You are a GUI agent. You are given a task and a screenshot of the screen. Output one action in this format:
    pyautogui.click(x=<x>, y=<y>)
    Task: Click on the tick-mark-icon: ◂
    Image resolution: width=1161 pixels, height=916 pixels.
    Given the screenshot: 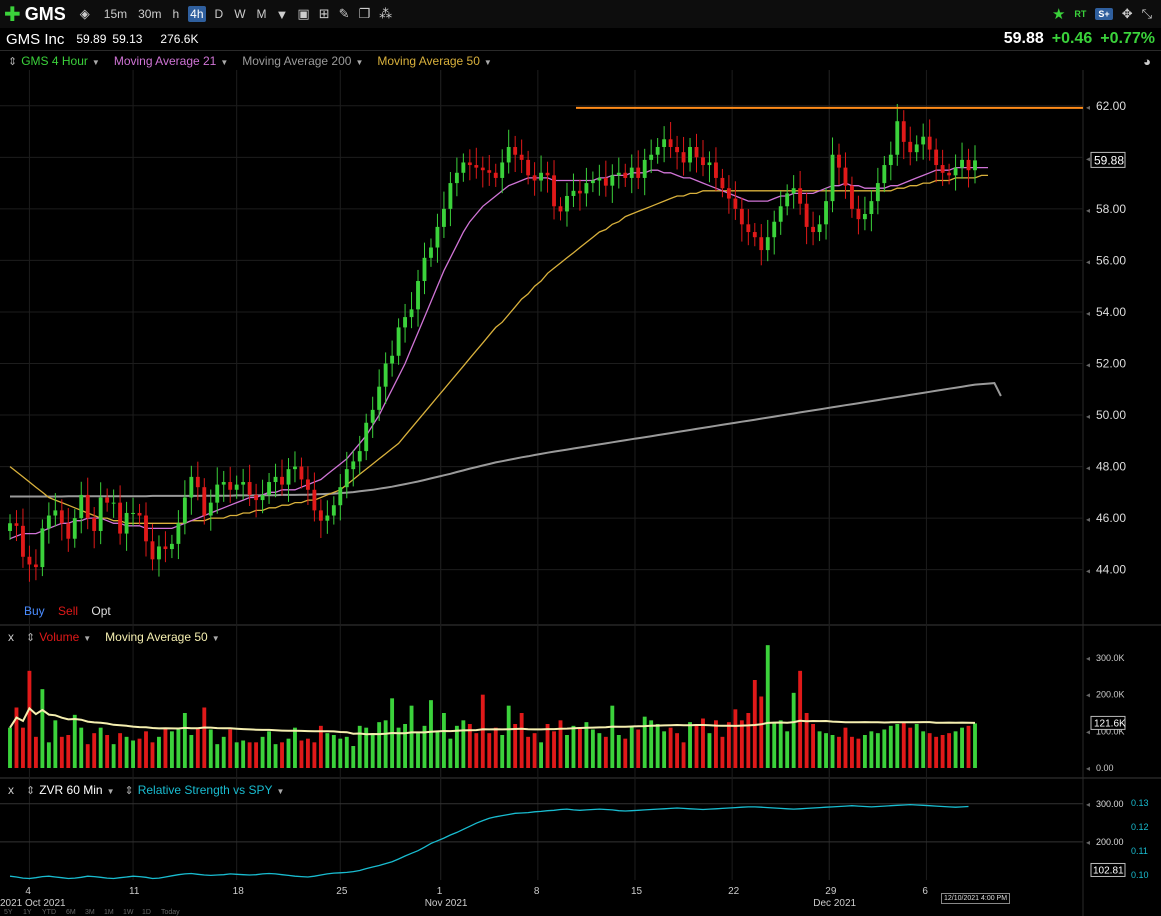 What is the action you would take?
    pyautogui.click(x=1088, y=261)
    